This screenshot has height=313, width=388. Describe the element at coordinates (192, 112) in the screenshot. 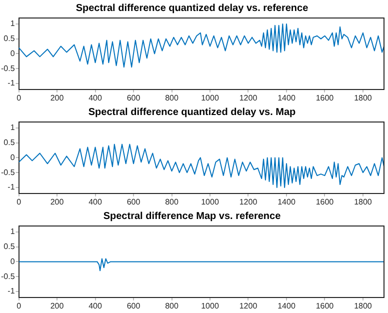

I see `chart-title: Spectral difference quantized delay vs. Map` at that location.